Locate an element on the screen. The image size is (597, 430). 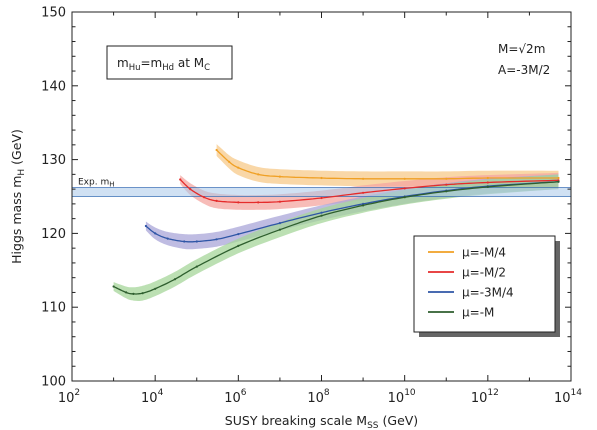
y-tick-label: 130 is located at coordinates (53, 160).